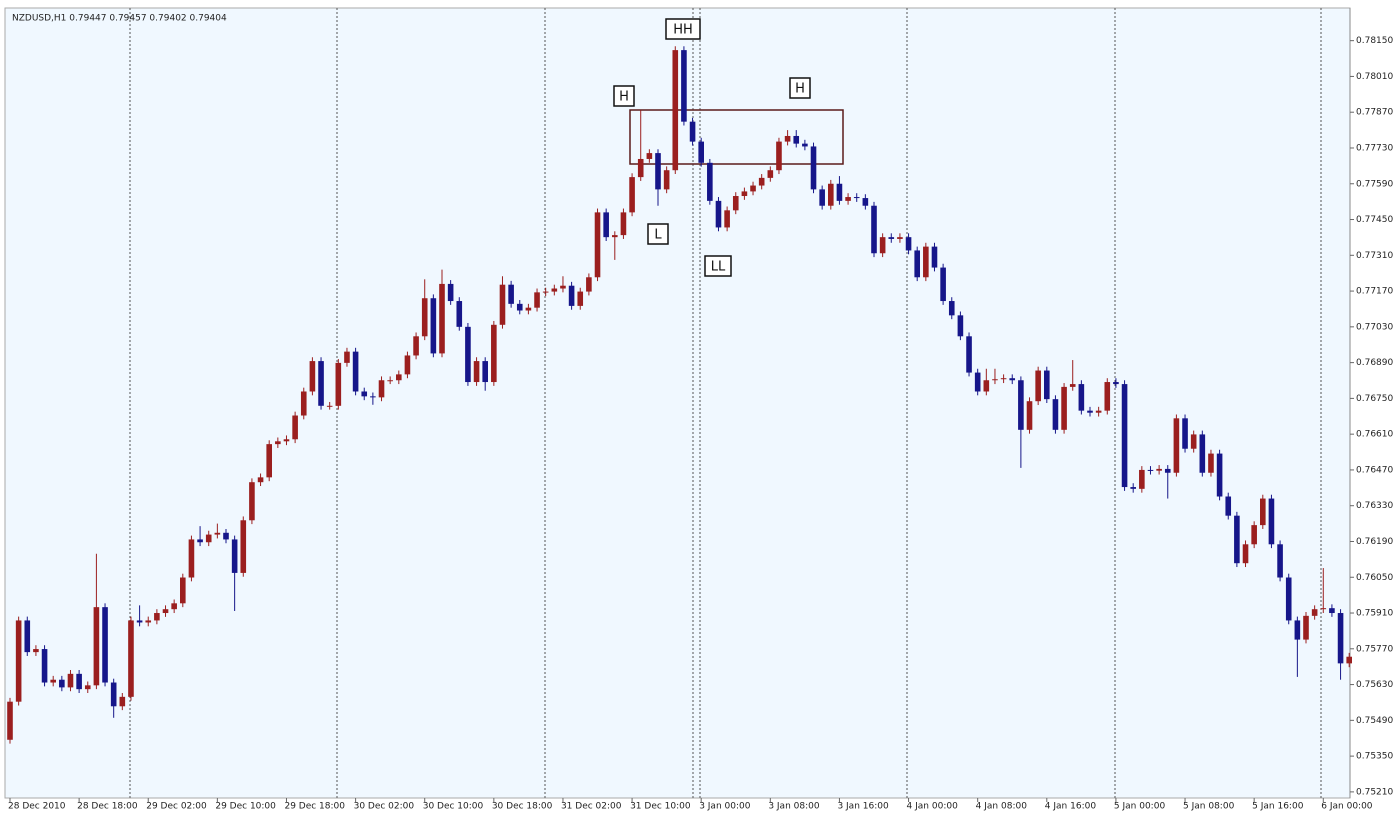  Describe the element at coordinates (1140, 807) in the screenshot. I see `x-tick-label: 5 Jan 00:00` at that location.